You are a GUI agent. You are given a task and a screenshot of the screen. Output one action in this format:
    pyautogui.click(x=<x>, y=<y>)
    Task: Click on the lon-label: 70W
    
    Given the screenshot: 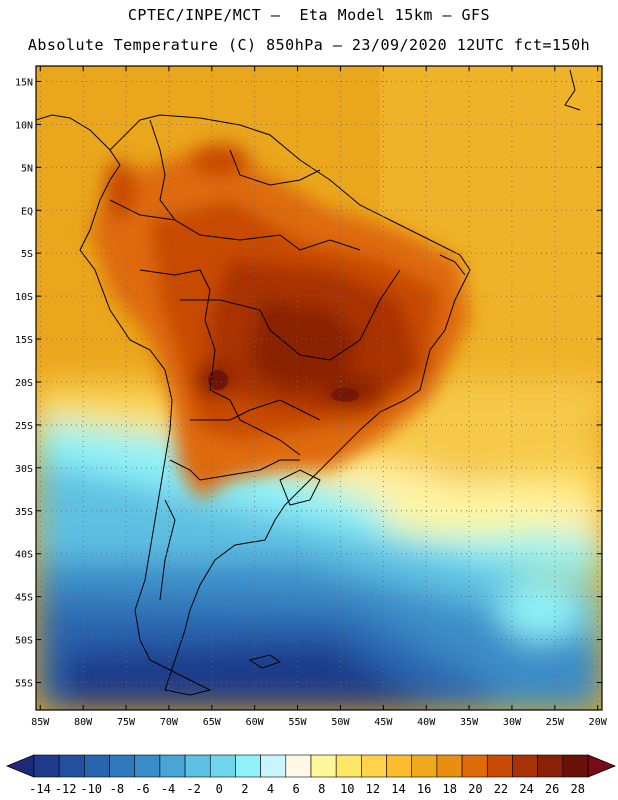 What is the action you would take?
    pyautogui.click(x=169, y=722)
    